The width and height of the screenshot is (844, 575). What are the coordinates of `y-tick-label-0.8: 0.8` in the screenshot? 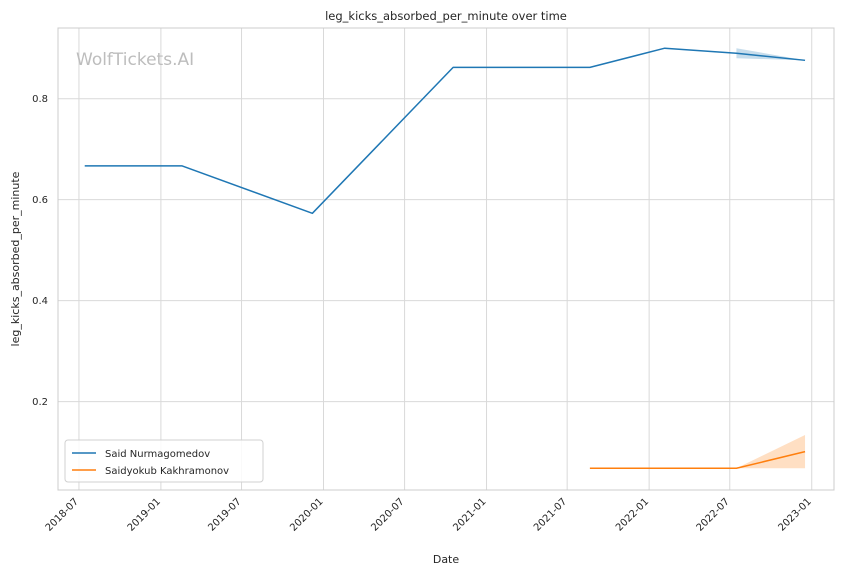 It's located at (40, 99).